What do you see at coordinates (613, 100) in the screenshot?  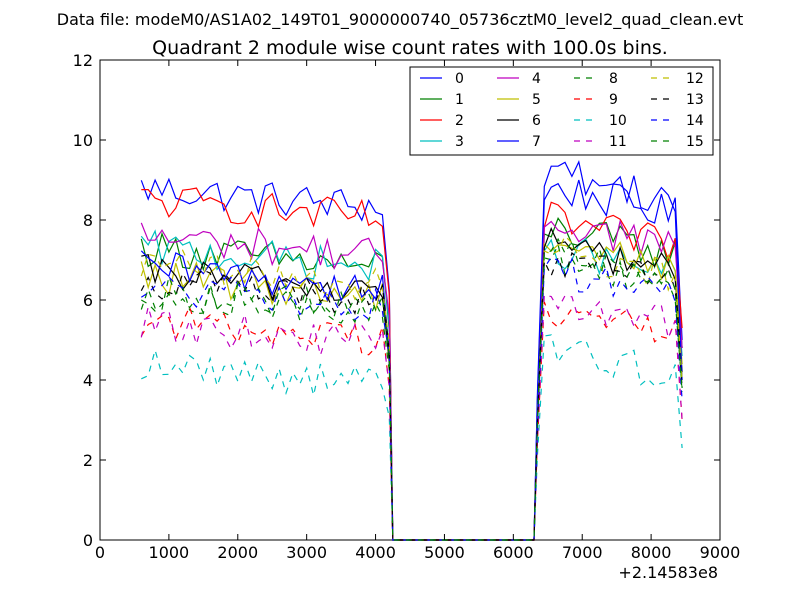 I see `legend-label-9: 9` at bounding box center [613, 100].